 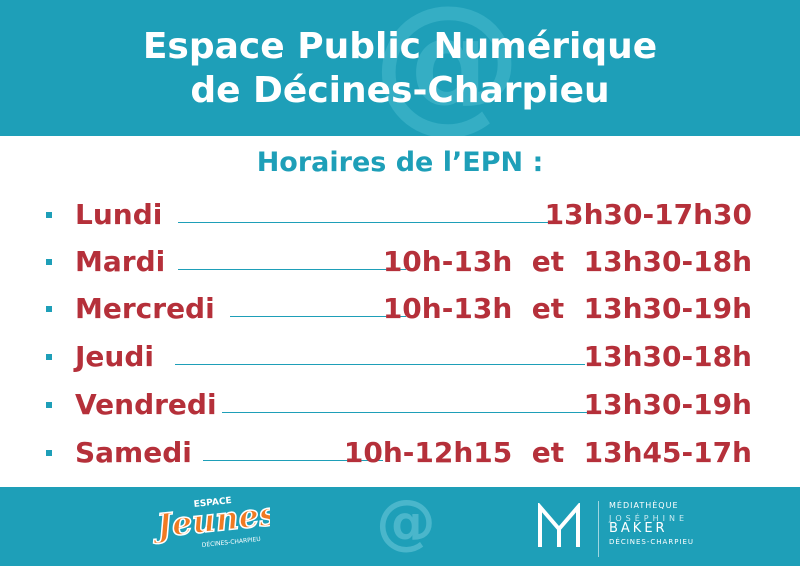 What do you see at coordinates (400, 90) in the screenshot?
I see `page-title-line2: de Décines-Charpieu` at bounding box center [400, 90].